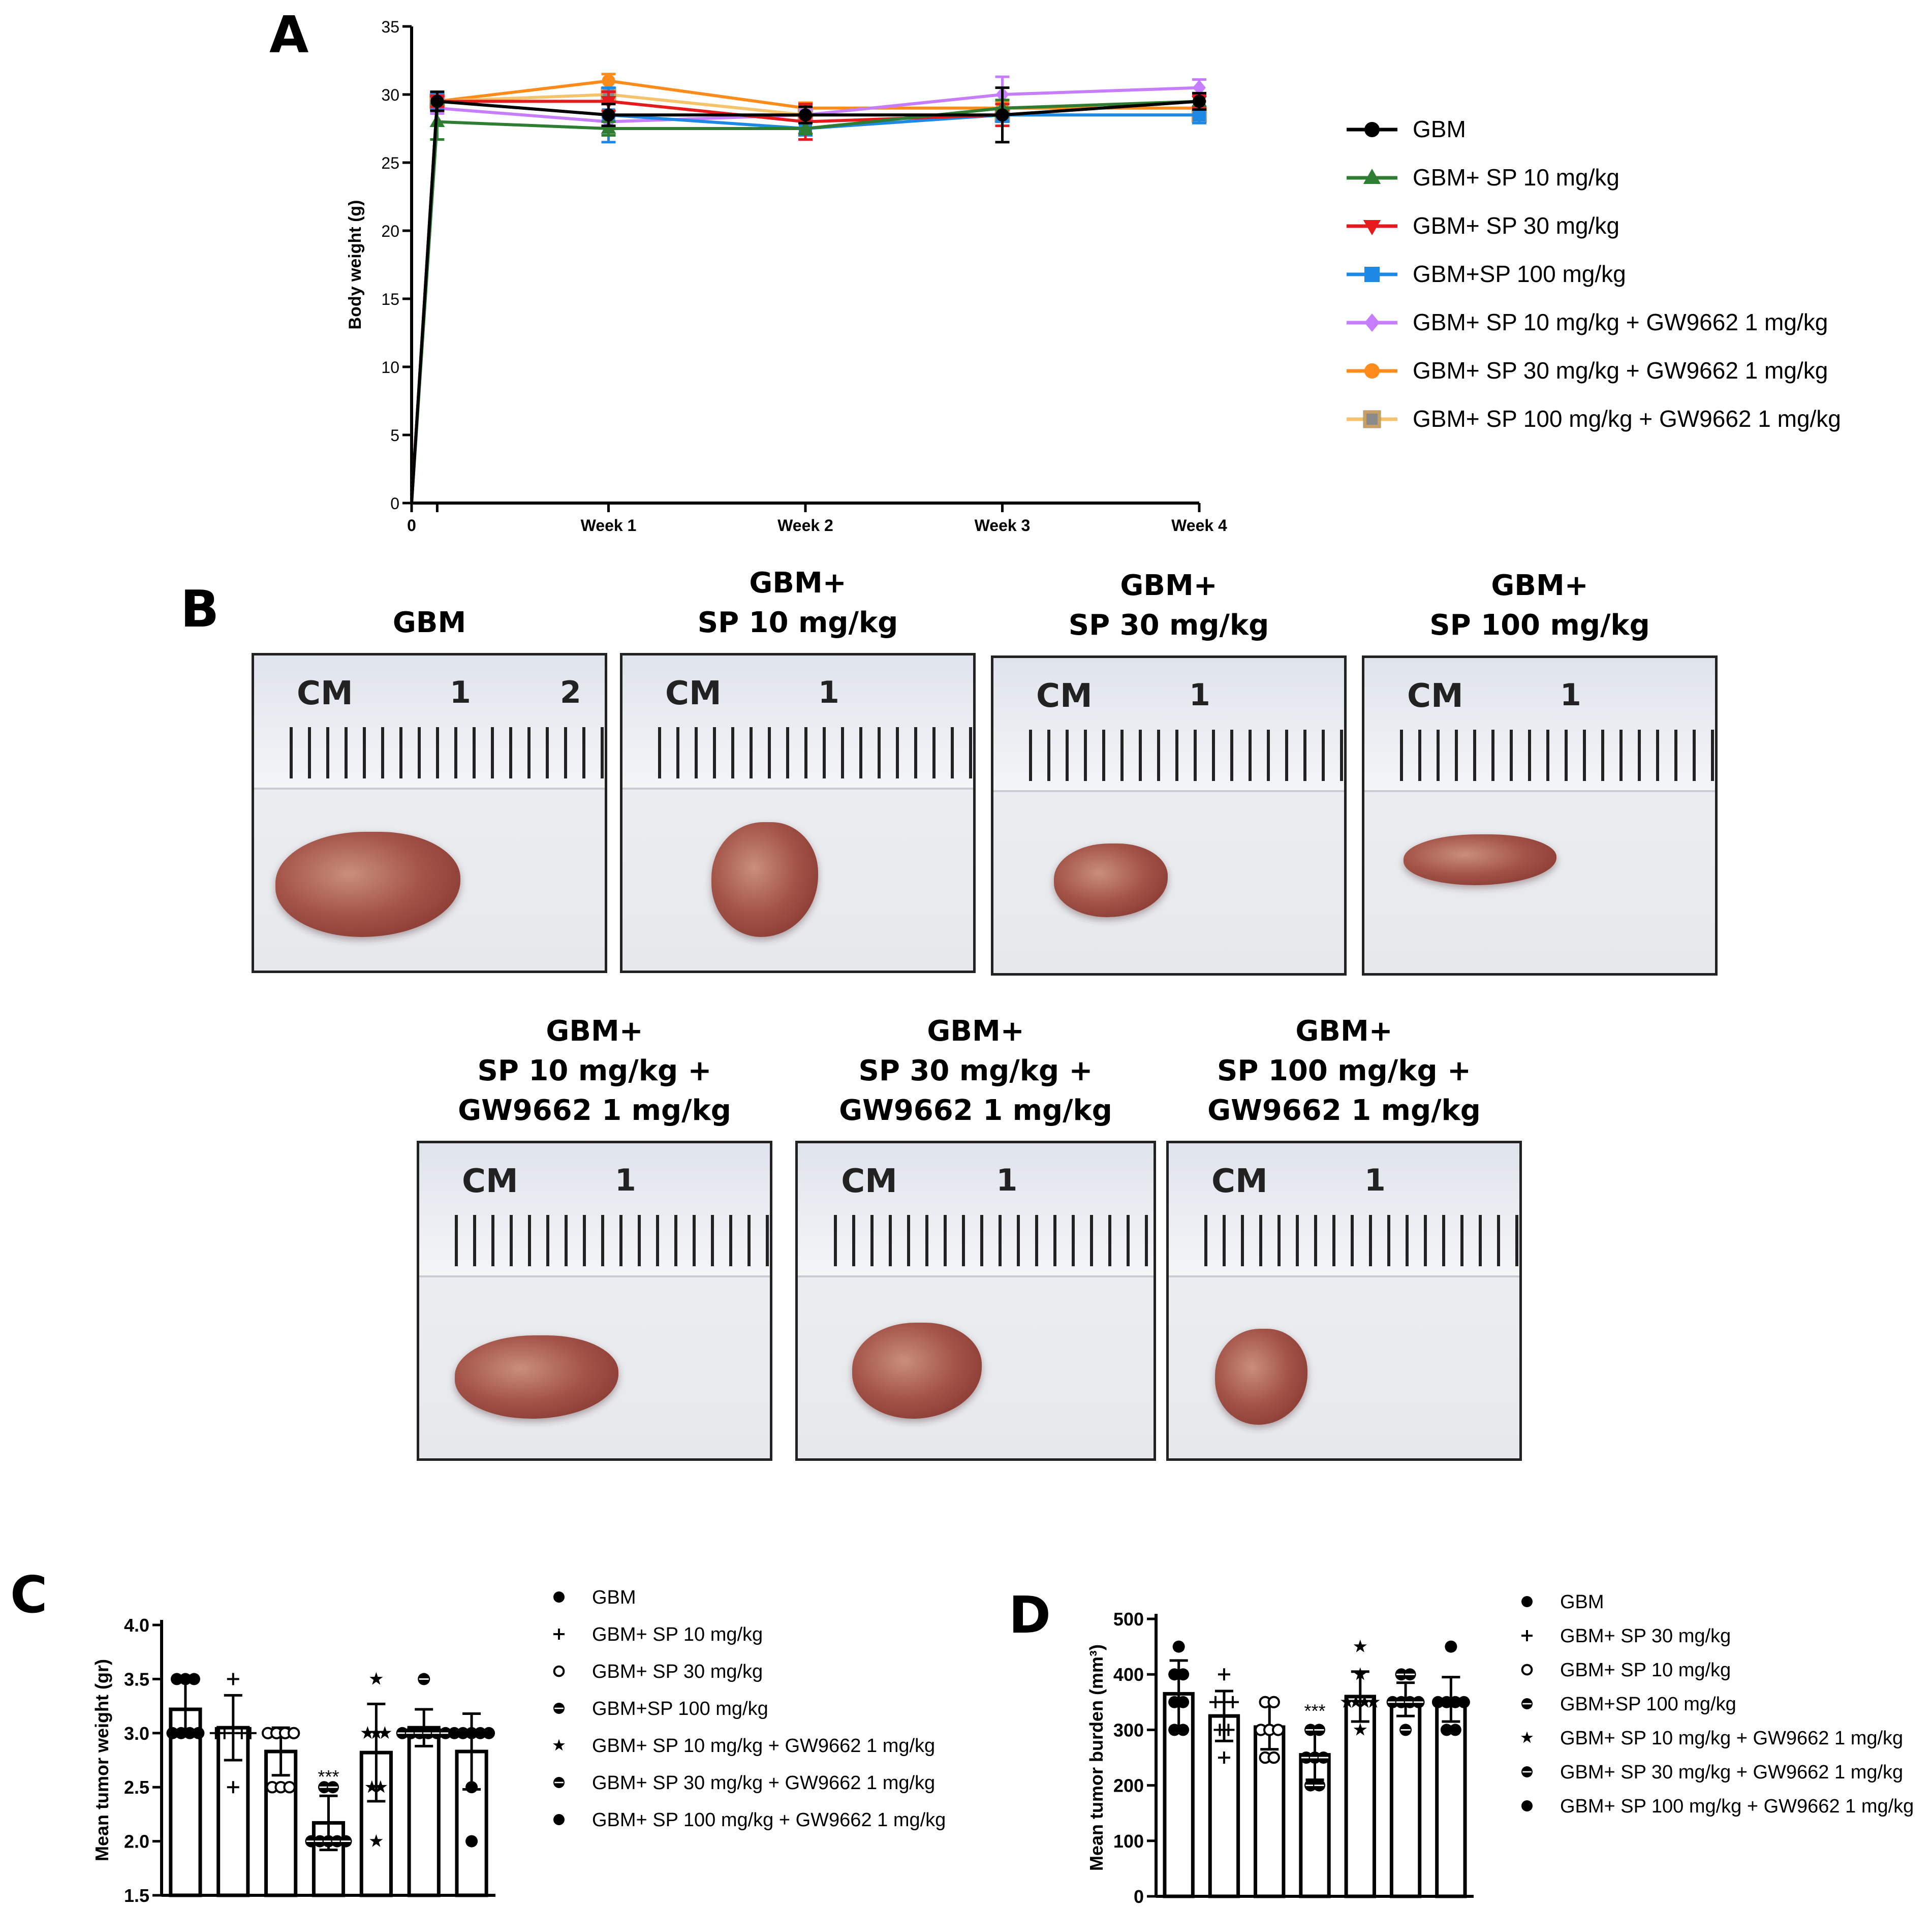 This screenshot has height=1907, width=1932. Describe the element at coordinates (101, 1760) in the screenshot. I see `y-axis-label: Mean tumor weight (gr)` at that location.